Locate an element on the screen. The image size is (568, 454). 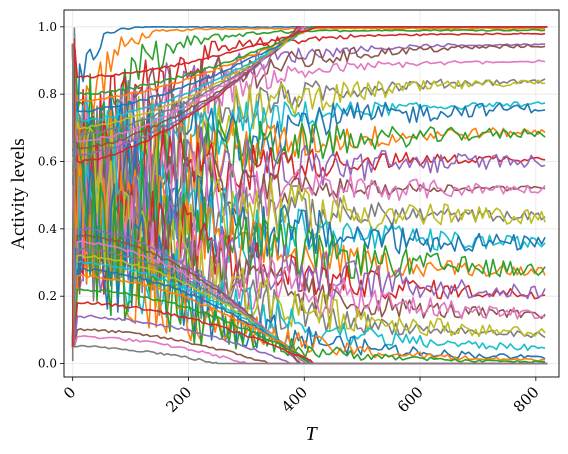
y-tick-label: 0.2 is located at coordinates (47, 296).